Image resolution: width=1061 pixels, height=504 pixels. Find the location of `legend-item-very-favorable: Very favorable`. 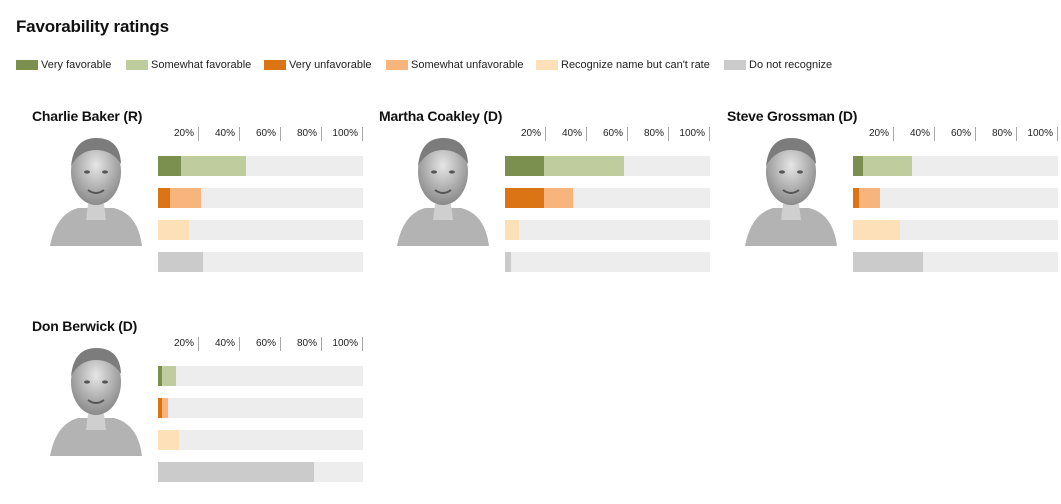

legend-item-very-favorable: Very favorable is located at coordinates (63, 65).